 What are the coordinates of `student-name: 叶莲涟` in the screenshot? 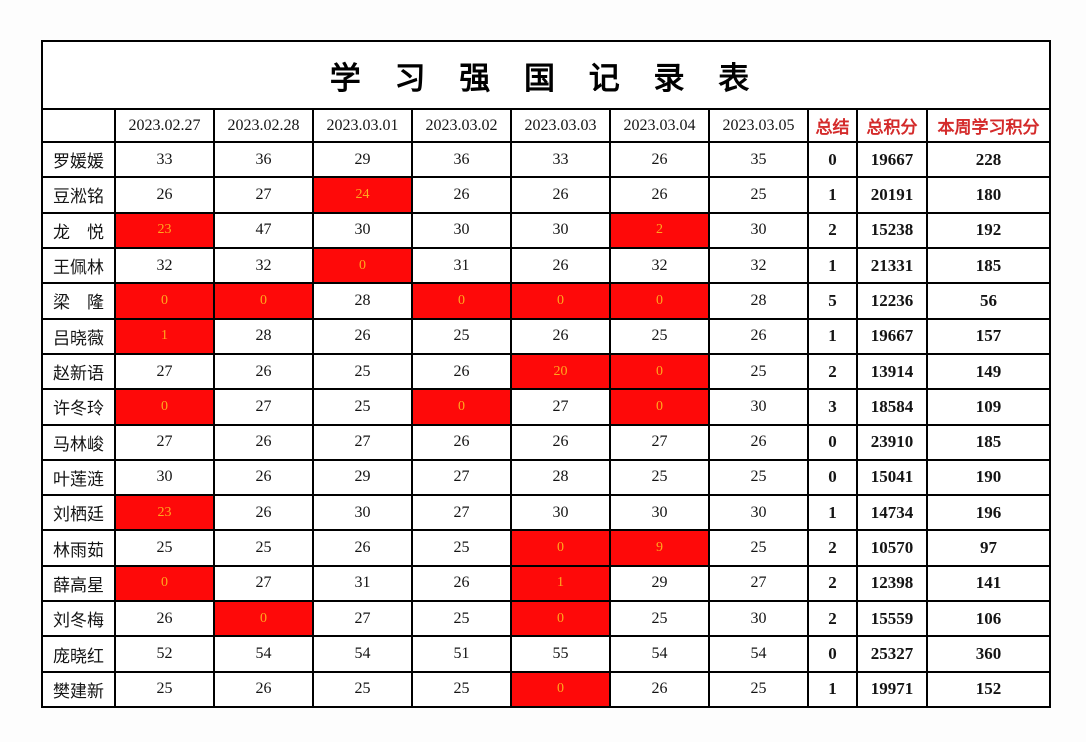 It's located at (78, 477).